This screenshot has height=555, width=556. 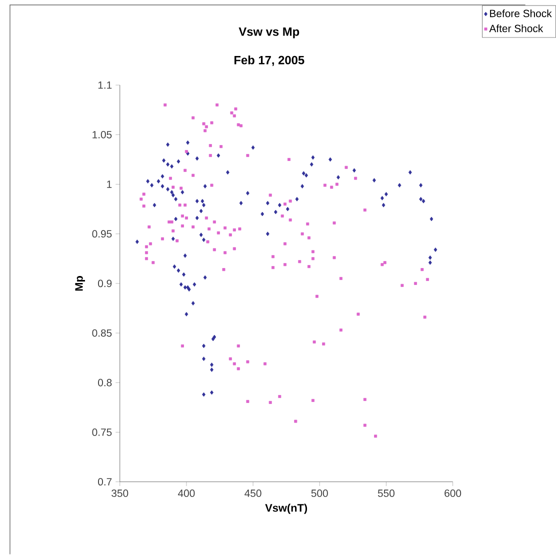 I want to click on x-tick-label: 600, so click(x=453, y=494).